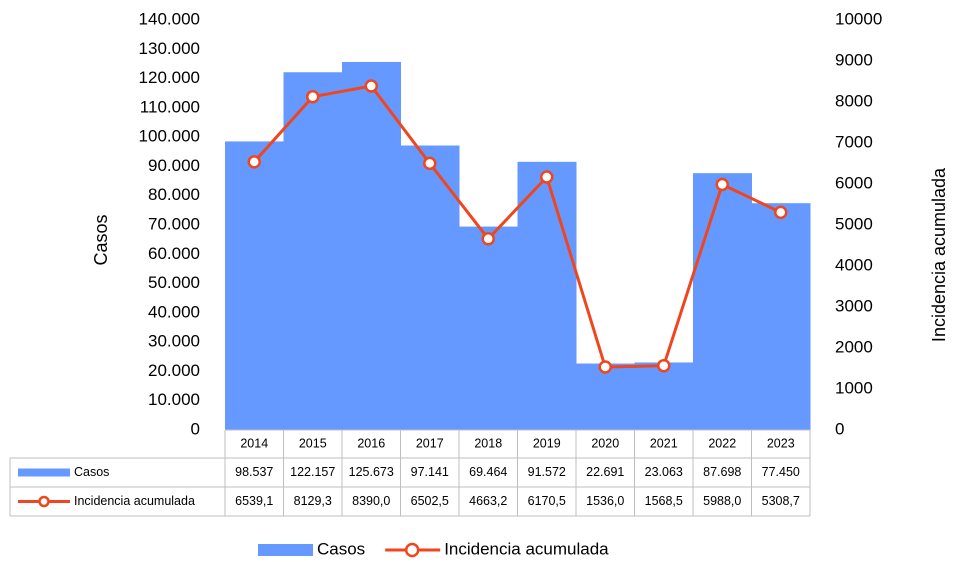  Describe the element at coordinates (839, 428) in the screenshot. I see `y2-tick-label: 0` at that location.